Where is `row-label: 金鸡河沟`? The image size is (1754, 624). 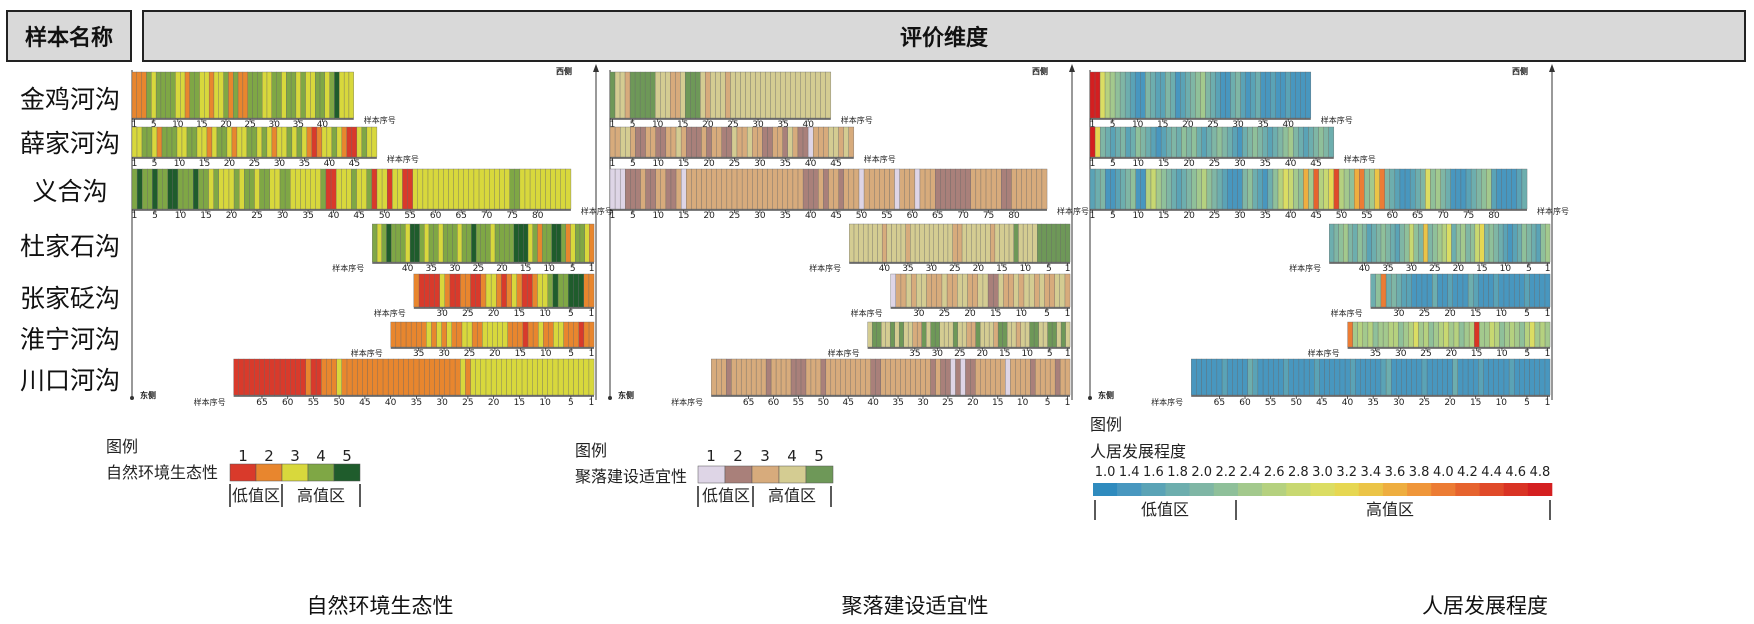 row-label: 金鸡河沟 is located at coordinates (69, 99).